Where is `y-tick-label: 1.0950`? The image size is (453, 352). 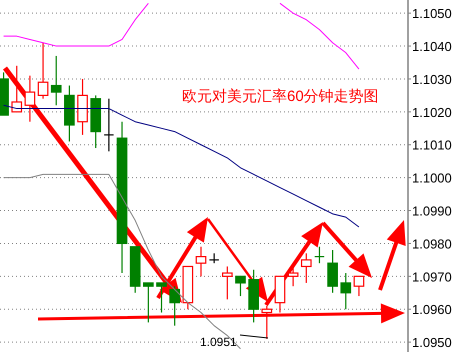
y-tick-label: 1.0950 is located at coordinates (432, 342).